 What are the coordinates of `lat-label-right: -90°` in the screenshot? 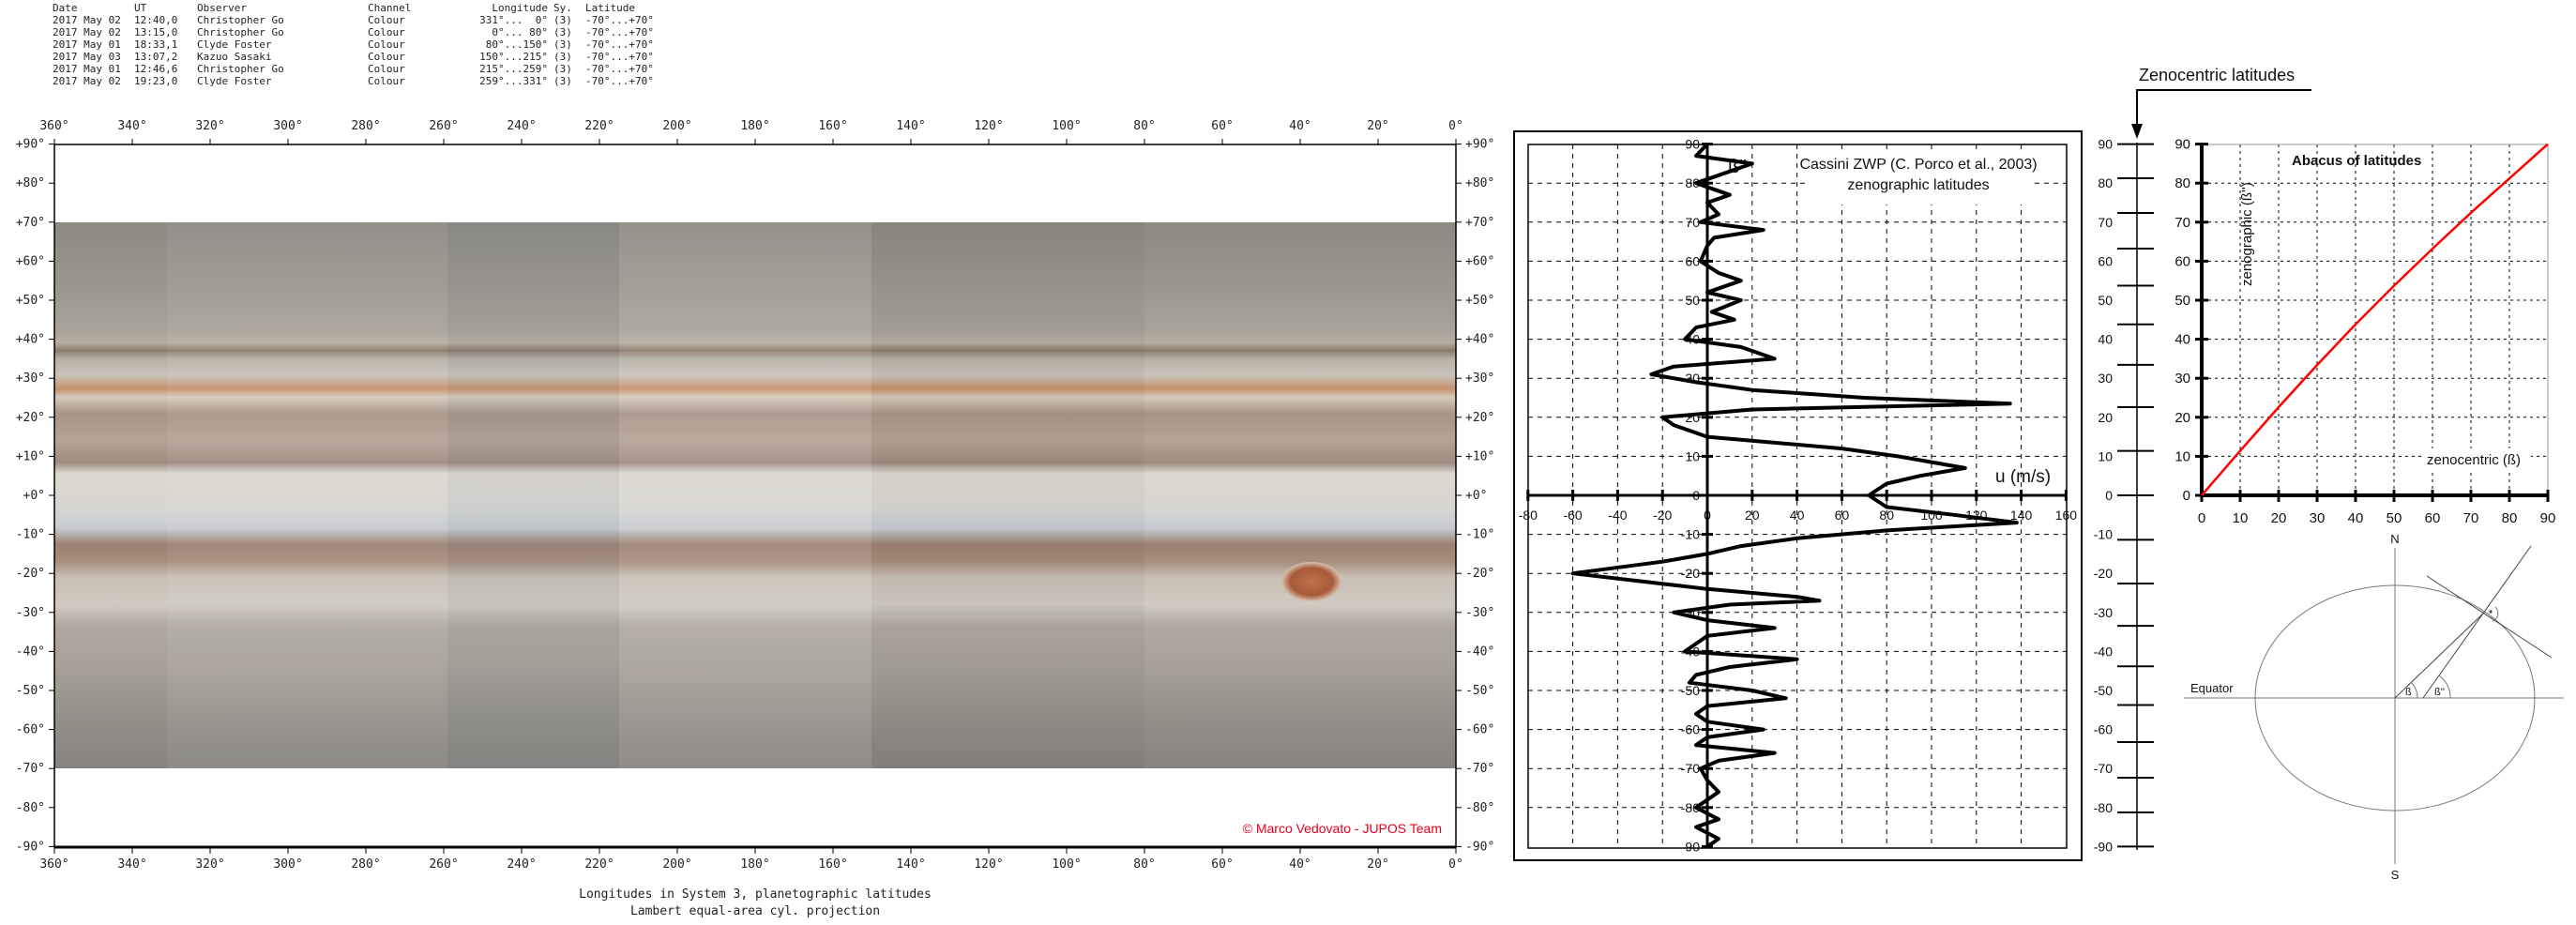 It's located at (1479, 847).